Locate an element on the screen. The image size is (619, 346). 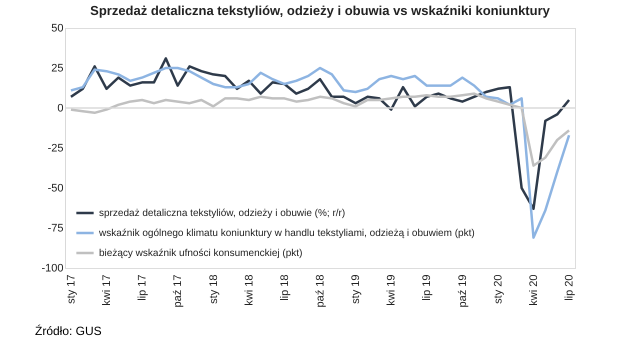
legend-label: sprzedaż detaliczna tekstyliów, odzieży i obuwie (%; r/r) is located at coordinates (222, 213).